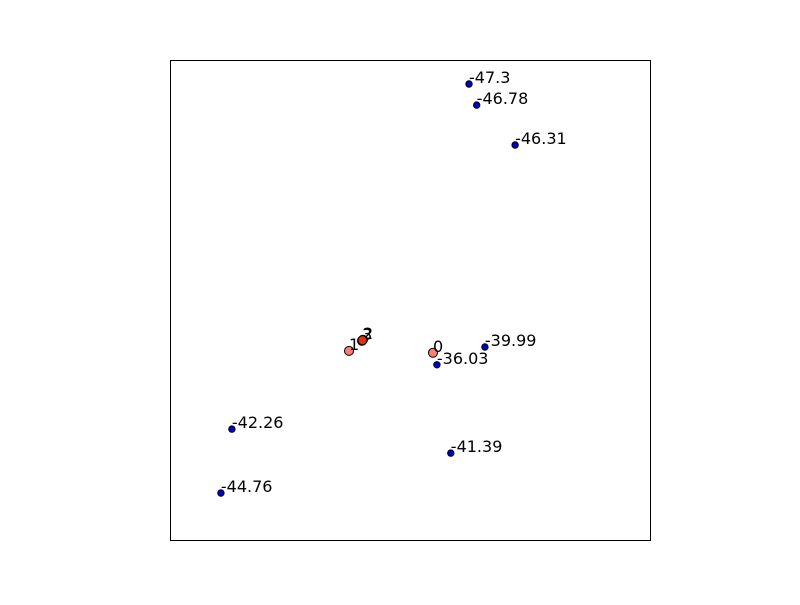  What do you see at coordinates (247, 486) in the screenshot?
I see `blue-points-label-7: -44.76` at bounding box center [247, 486].